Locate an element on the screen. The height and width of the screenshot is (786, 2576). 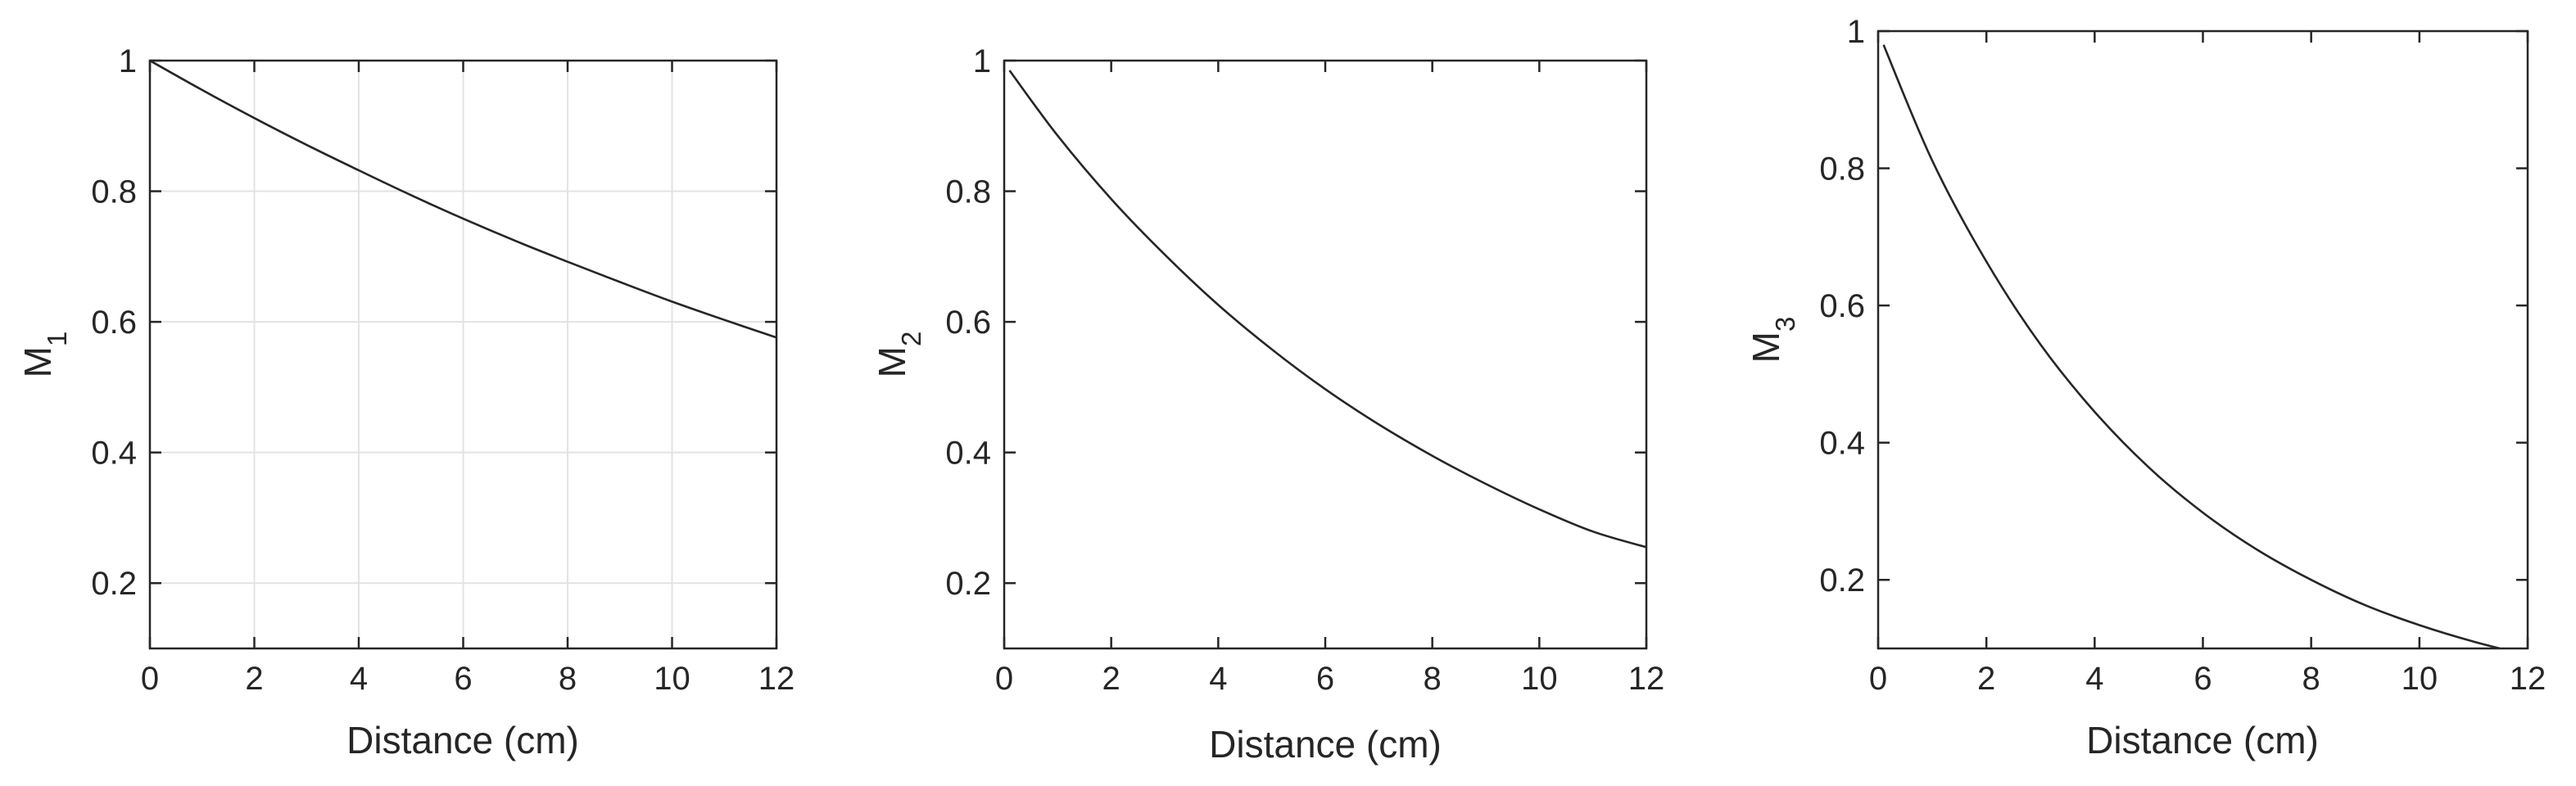
y-axis-label: M1 is located at coordinates (44, 355).